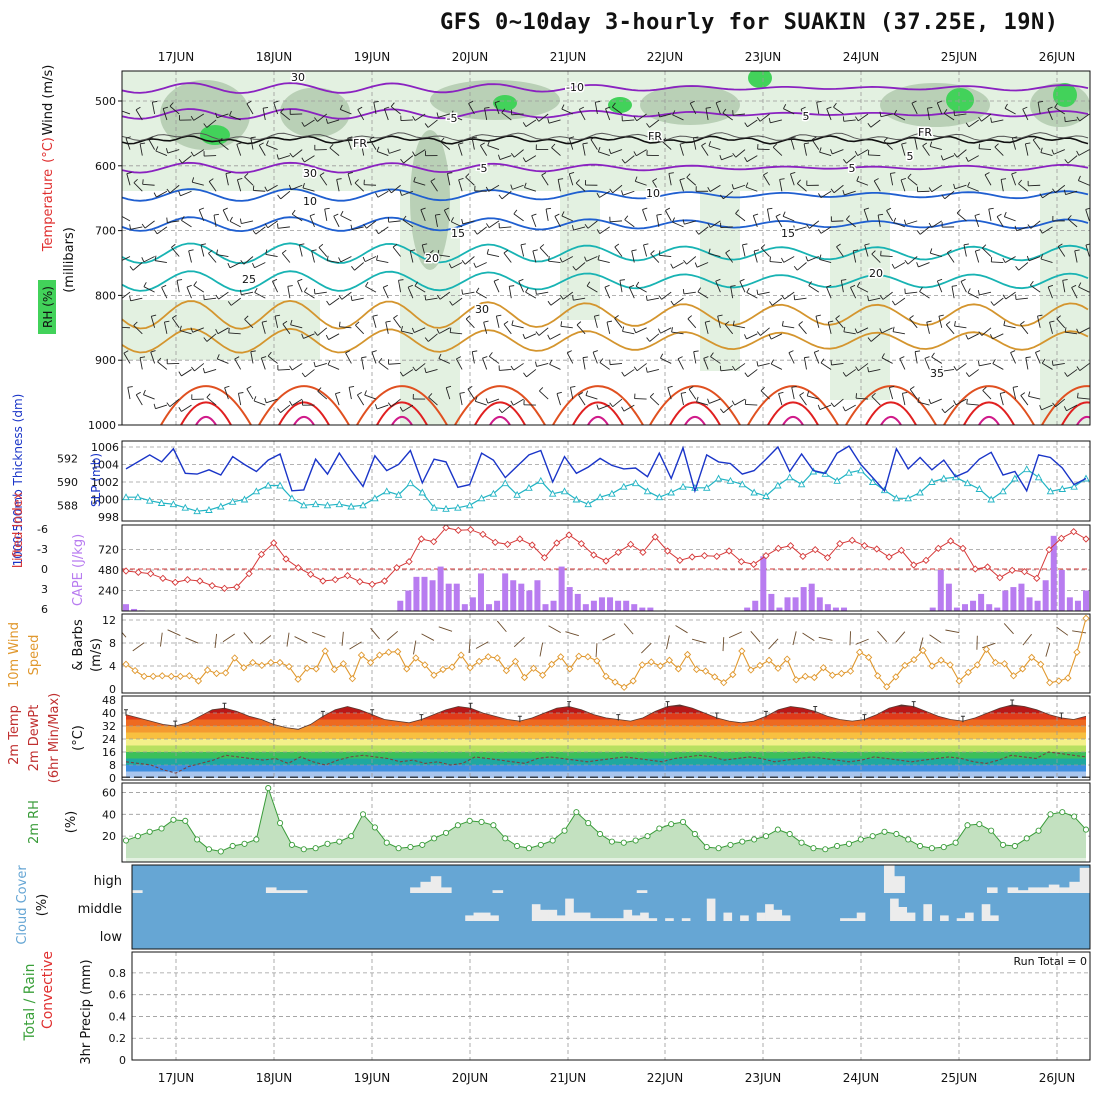  I want to click on isotherm-line, so click(605, 88).